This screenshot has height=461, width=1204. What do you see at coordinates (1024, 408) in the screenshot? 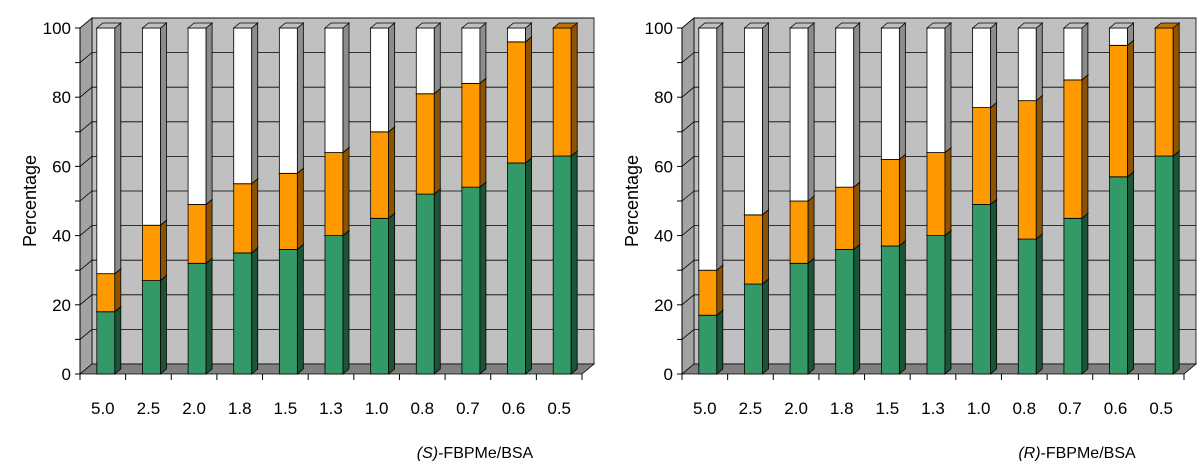
I see `right-xtick-label: 0.8` at bounding box center [1024, 408].